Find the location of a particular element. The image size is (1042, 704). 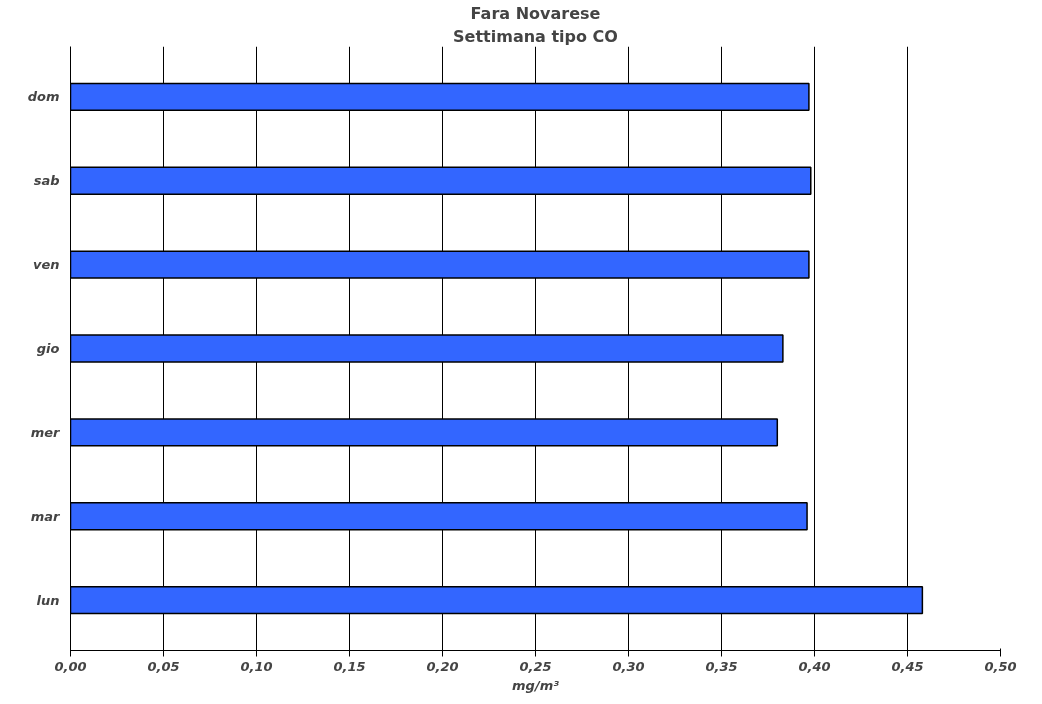

x-tick-label: 0,45 is located at coordinates (907, 666).